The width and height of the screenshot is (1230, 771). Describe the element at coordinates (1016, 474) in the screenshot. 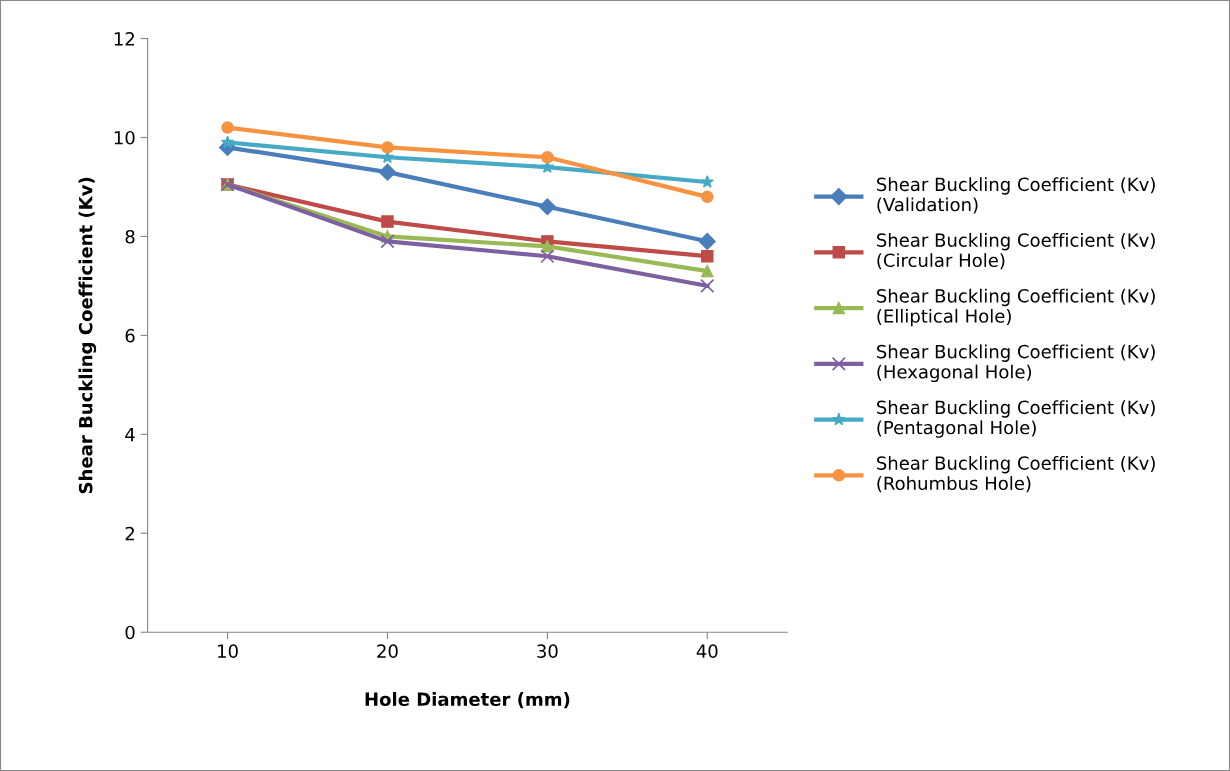

I see `legend-label: Shear Buckling Coefficient (Kv) (Rohumbus Hole)` at that location.